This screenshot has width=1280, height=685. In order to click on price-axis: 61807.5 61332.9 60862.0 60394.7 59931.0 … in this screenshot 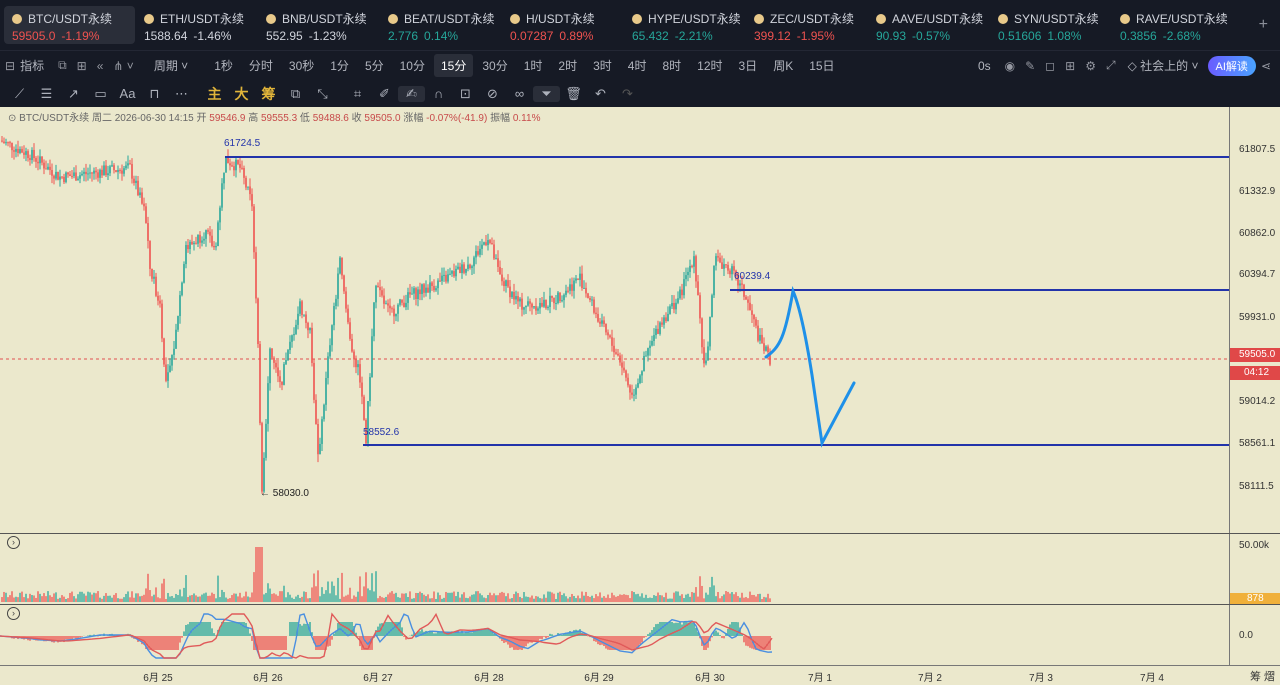, I will do `click(1254, 320)`.